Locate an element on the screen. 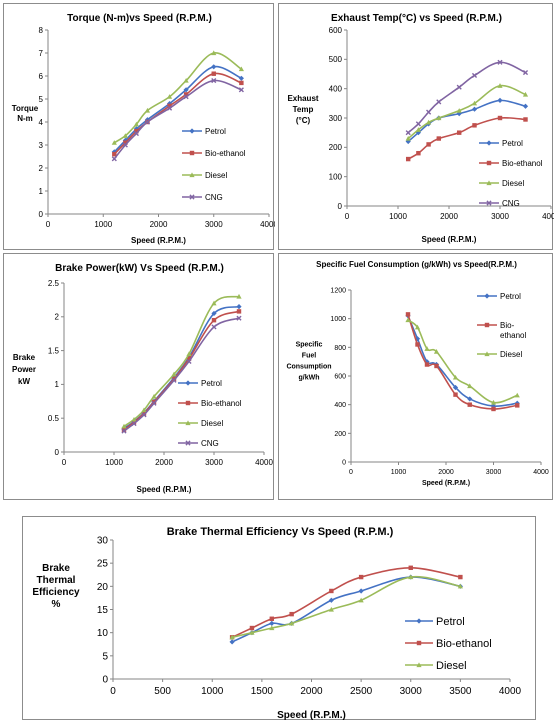  y-tick-label: 200 is located at coordinates (340, 434).